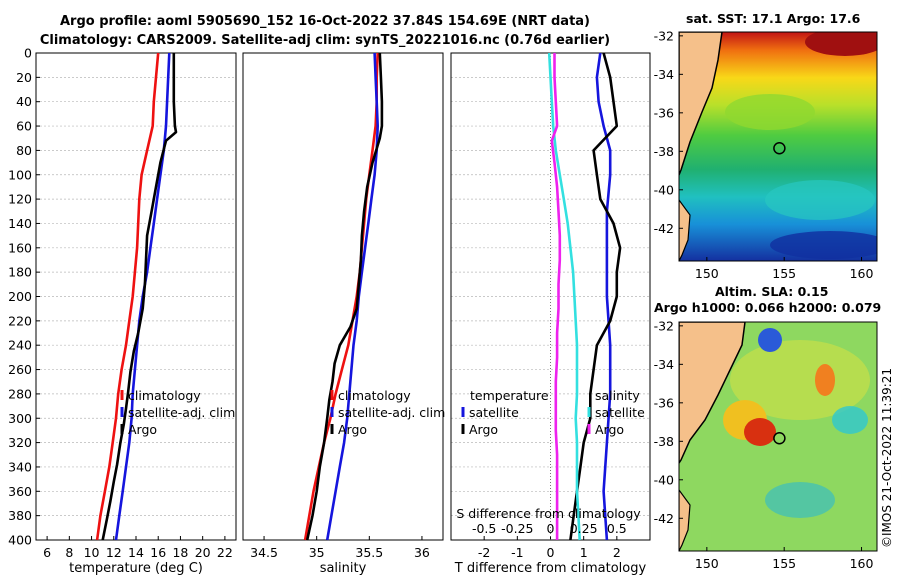 The height and width of the screenshot is (580, 900). I want to click on sst-map-frame, so click(778, 146).